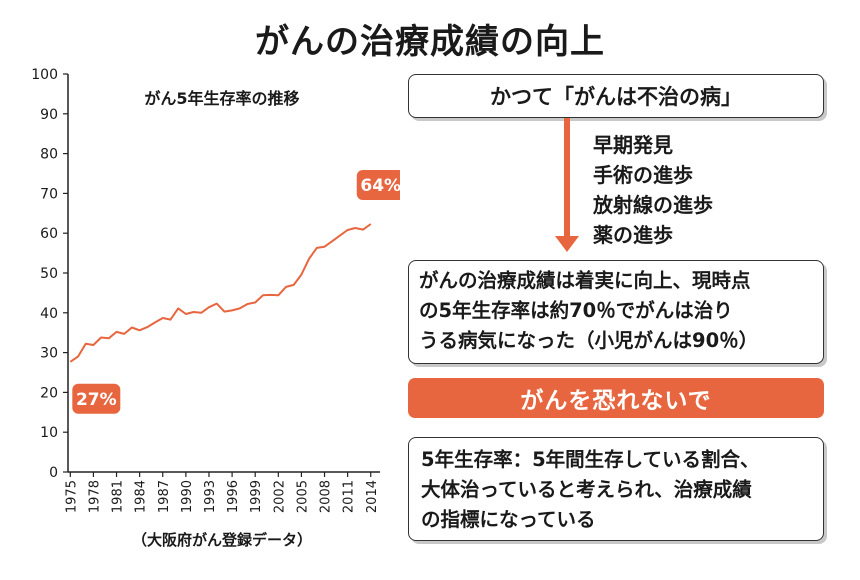 This screenshot has height=580, width=860. I want to click on data-label: 64%, so click(380, 186).